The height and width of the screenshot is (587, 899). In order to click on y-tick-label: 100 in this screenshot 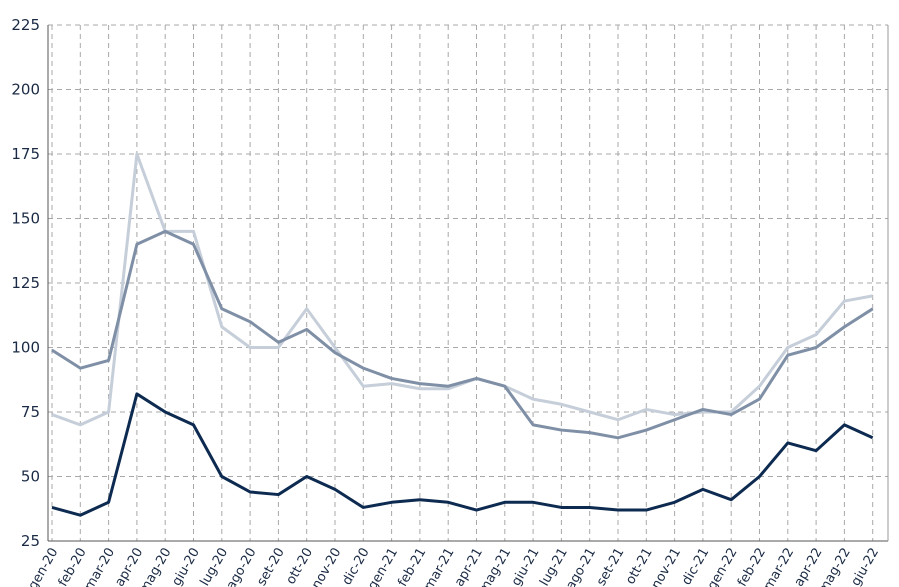, I will do `click(25, 348)`.